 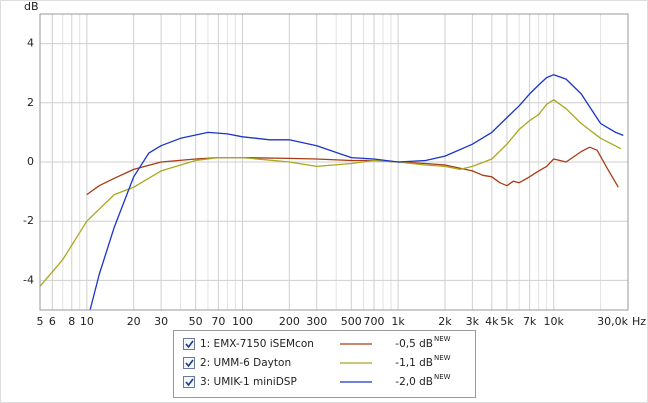 I want to click on x-tick-label: 6, so click(x=52, y=321).